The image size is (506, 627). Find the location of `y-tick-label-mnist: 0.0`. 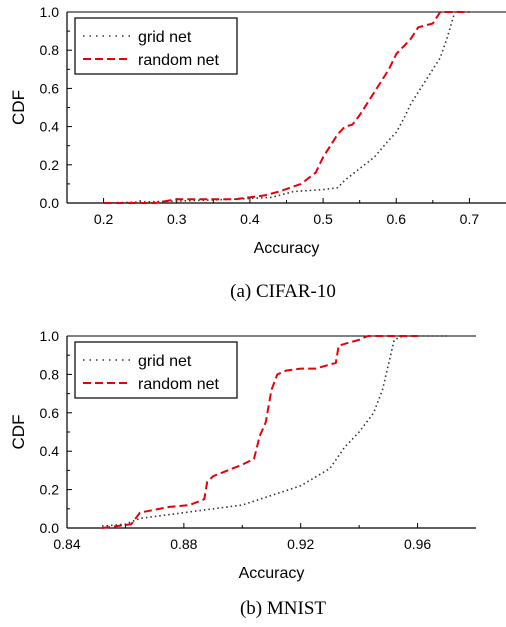

y-tick-label-mnist: 0.0 is located at coordinates (50, 528).